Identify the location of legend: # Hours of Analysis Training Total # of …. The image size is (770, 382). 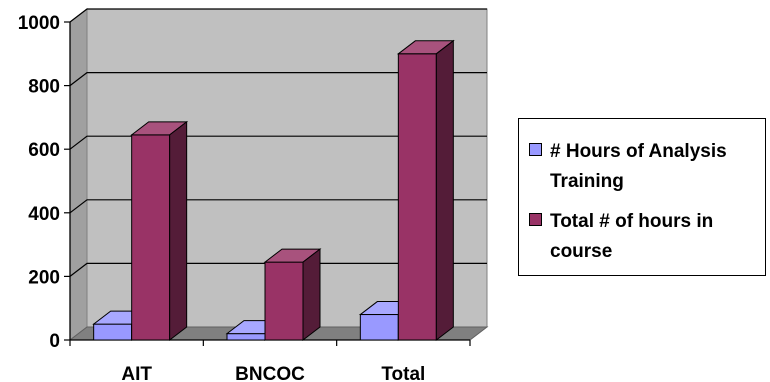
(642, 197).